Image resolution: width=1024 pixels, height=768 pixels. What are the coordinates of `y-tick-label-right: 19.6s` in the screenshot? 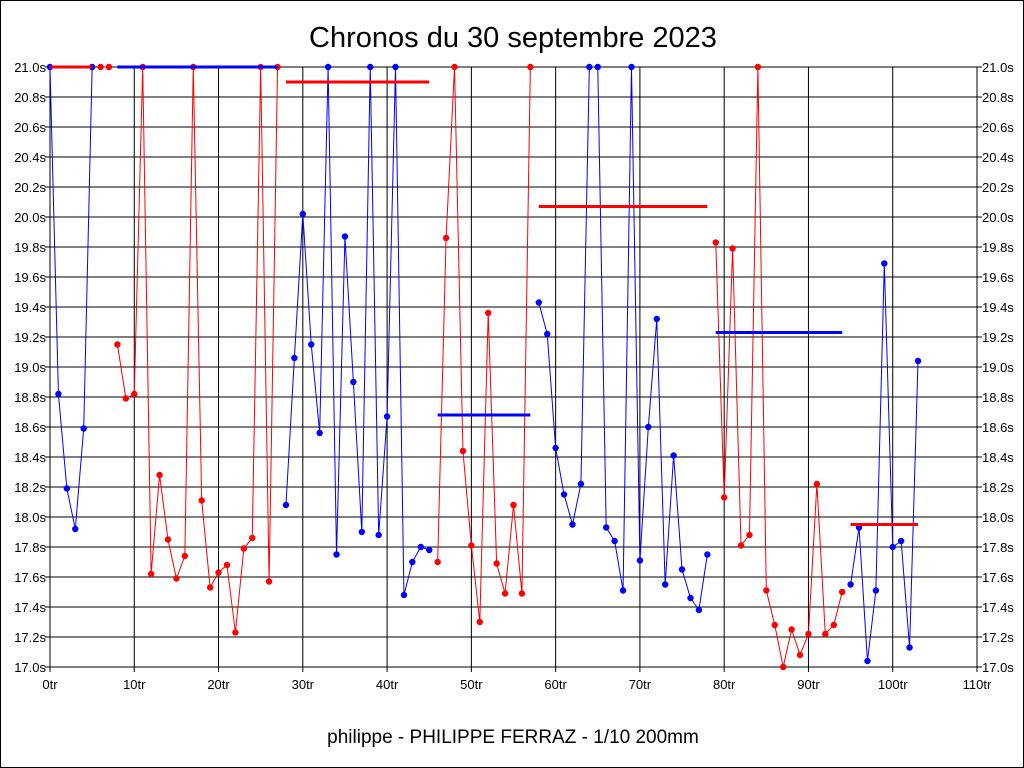 It's located at (998, 277).